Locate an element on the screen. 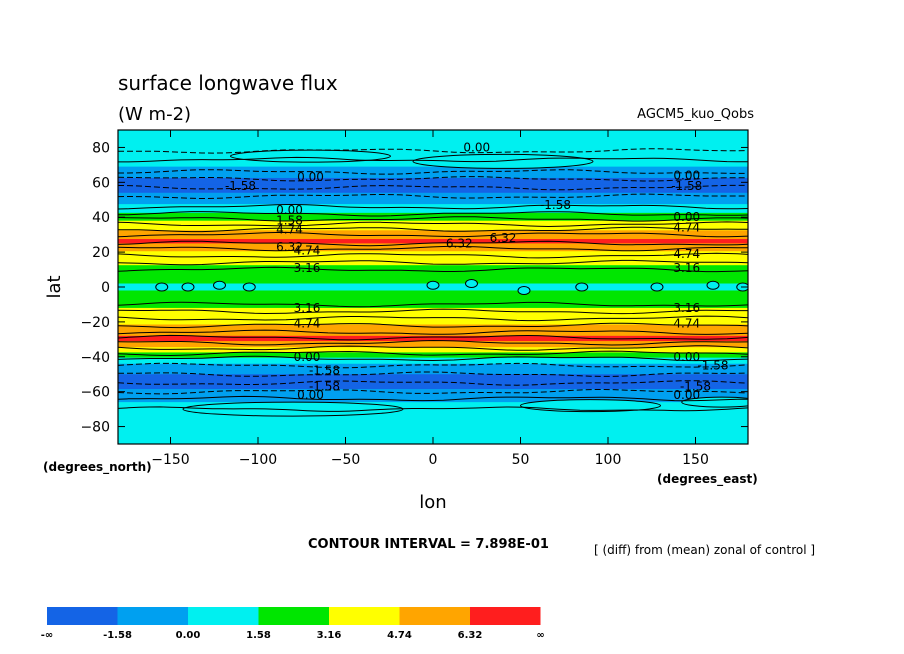 The image size is (904, 654). contour-label: 3.16 is located at coordinates (686, 268).